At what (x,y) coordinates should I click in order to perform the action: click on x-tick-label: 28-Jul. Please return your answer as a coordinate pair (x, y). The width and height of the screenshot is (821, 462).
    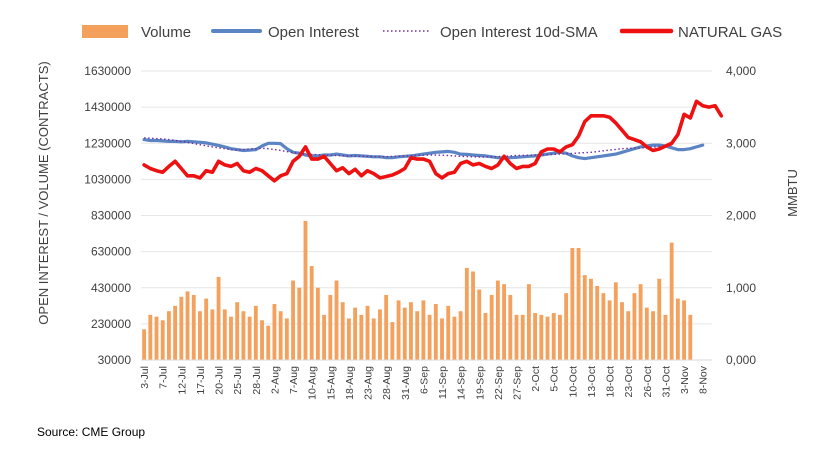
    Looking at the image, I should click on (257, 380).